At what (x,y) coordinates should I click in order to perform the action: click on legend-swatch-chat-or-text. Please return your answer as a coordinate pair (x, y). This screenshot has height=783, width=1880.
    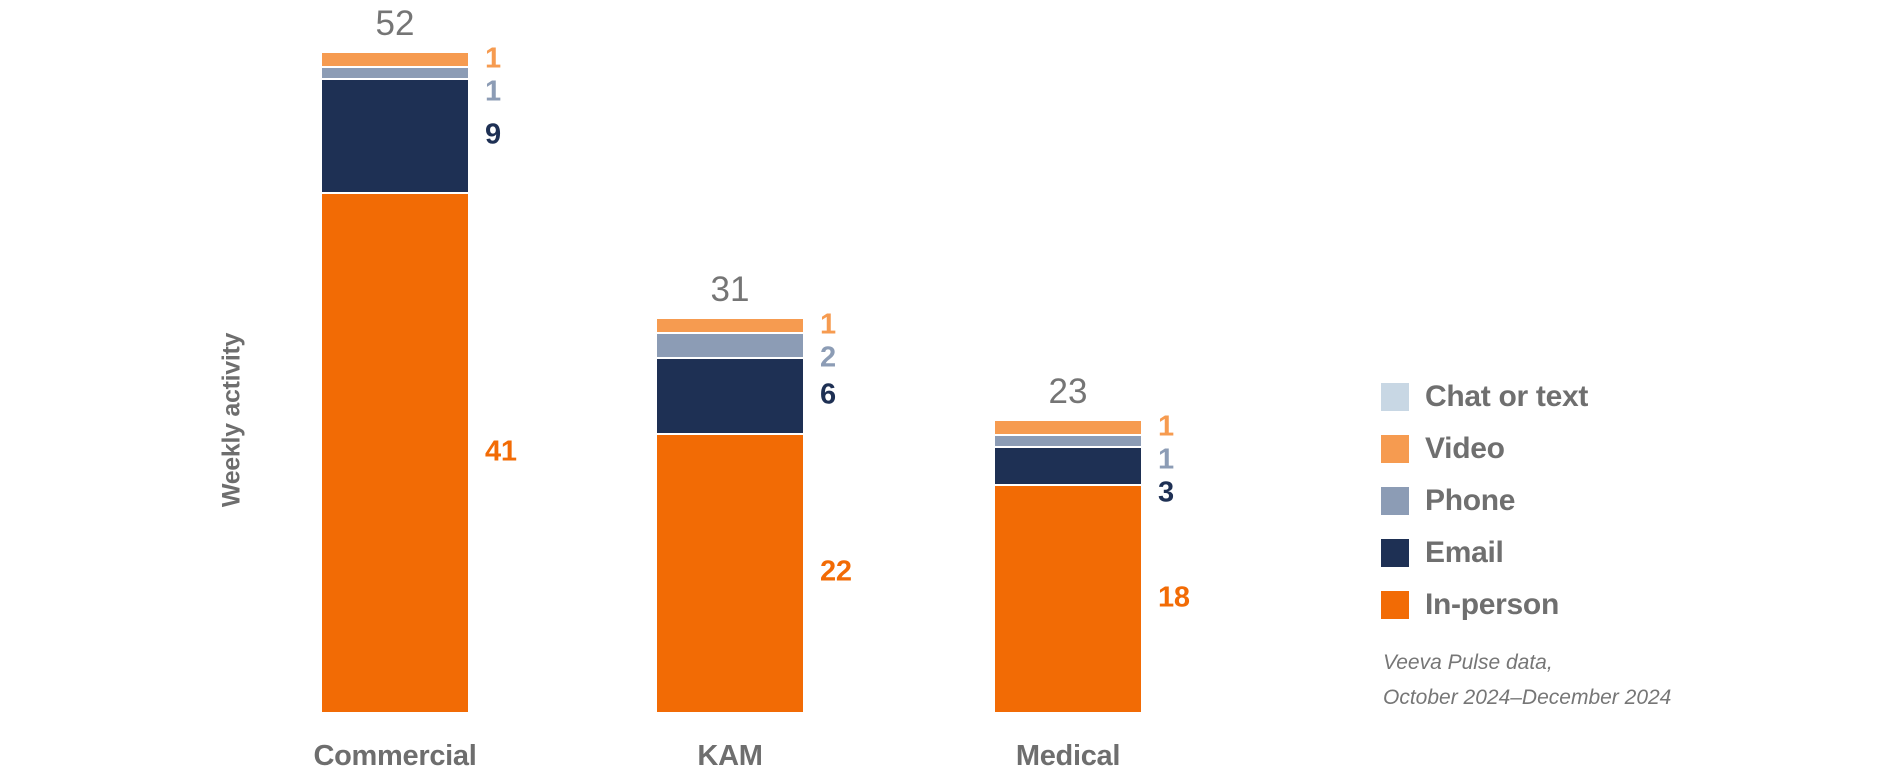
    Looking at the image, I should click on (1395, 397).